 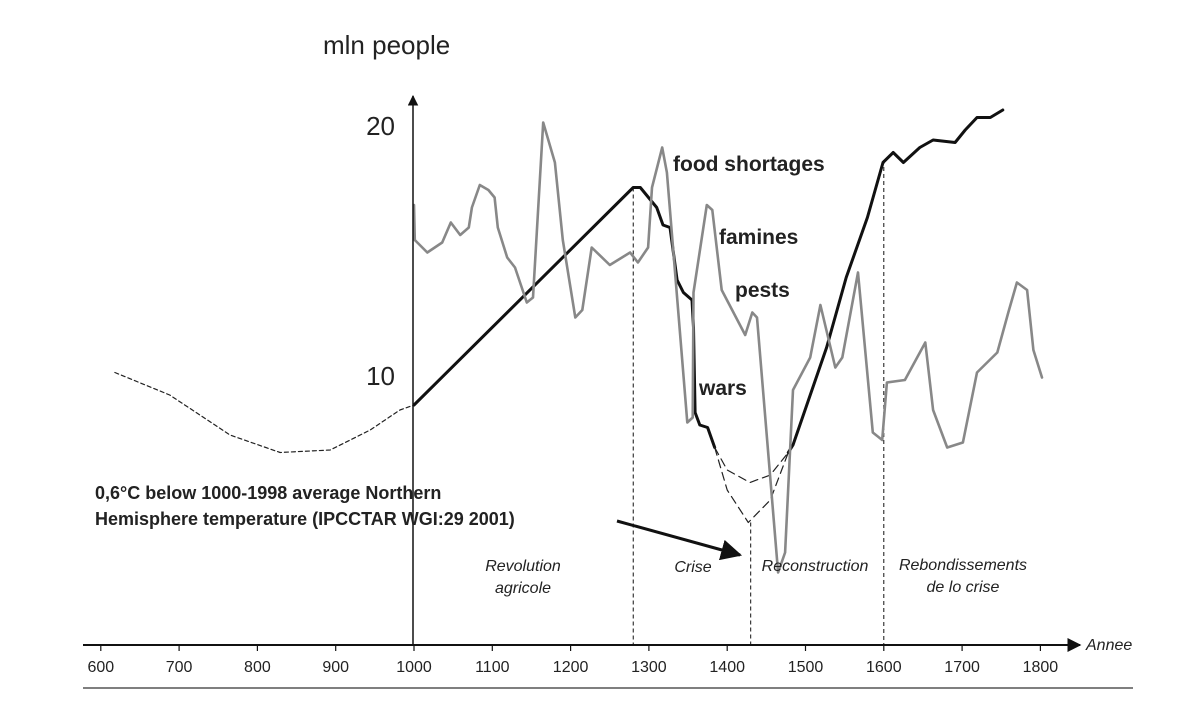 I want to click on period-revolution-line1: Revolution, so click(x=523, y=566).